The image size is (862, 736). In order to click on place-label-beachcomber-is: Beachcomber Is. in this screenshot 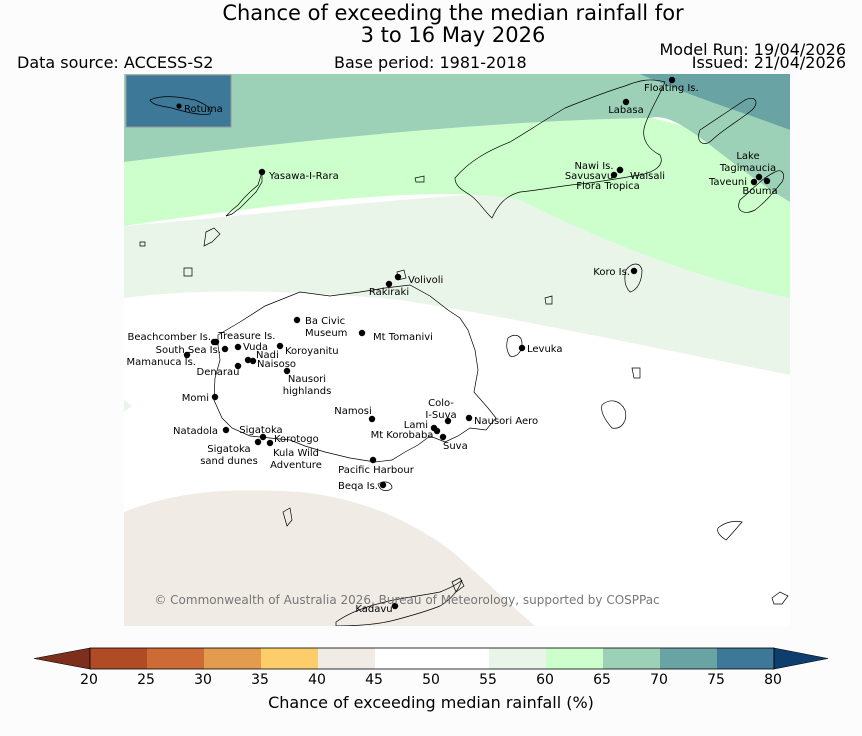, I will do `click(169, 337)`.